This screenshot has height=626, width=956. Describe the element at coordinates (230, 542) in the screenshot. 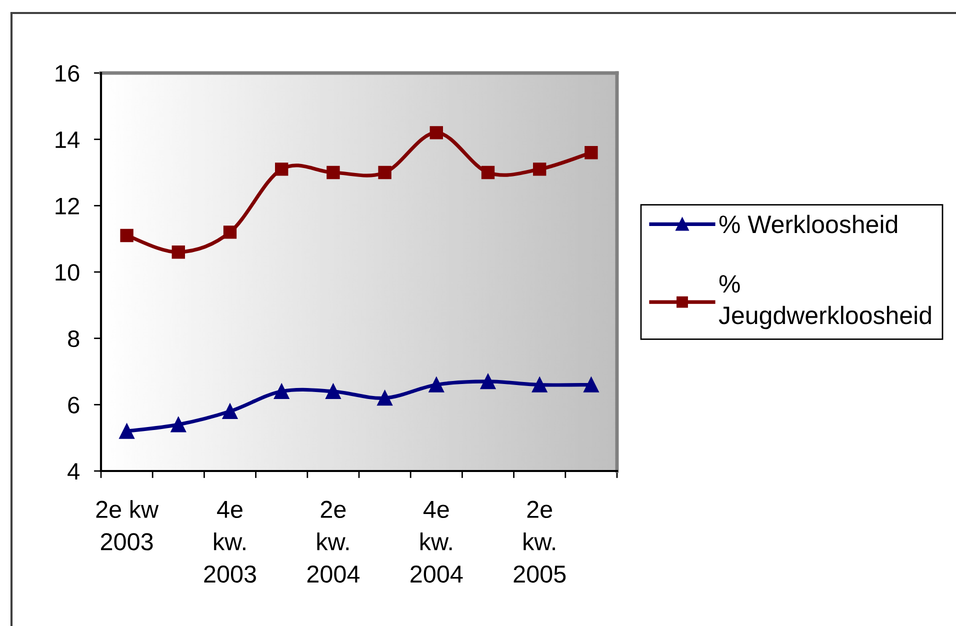

I see `x-tick-label: 4e kw. 2003` at that location.